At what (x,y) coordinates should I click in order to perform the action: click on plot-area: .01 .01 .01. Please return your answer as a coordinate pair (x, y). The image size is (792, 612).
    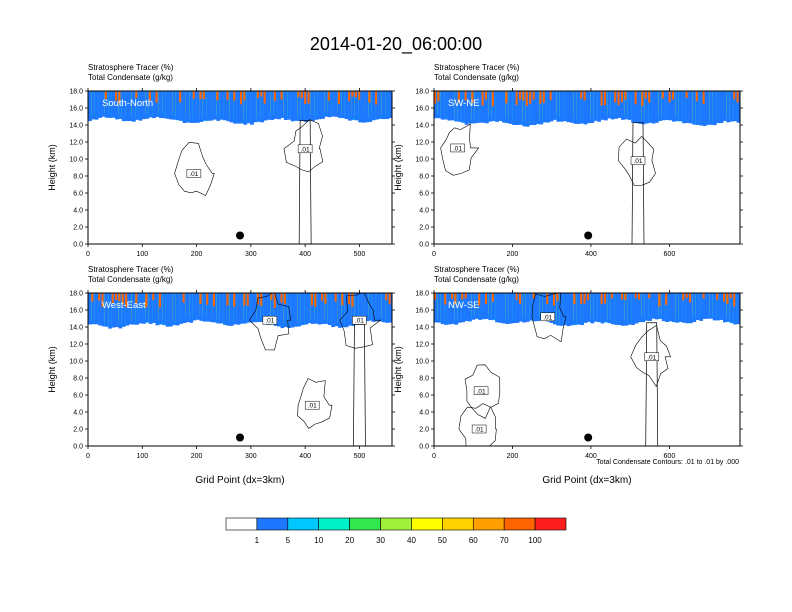
    Looking at the image, I should click on (240, 369).